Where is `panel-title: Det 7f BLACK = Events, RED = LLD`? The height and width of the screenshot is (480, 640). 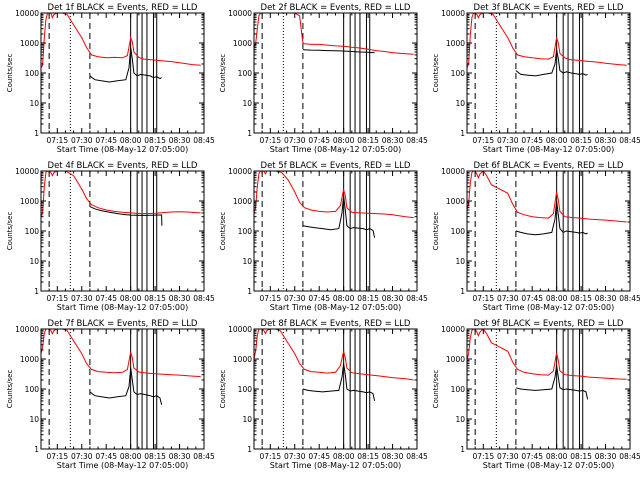 panel-title: Det 7f BLACK = Events, RED = LLD is located at coordinates (123, 324).